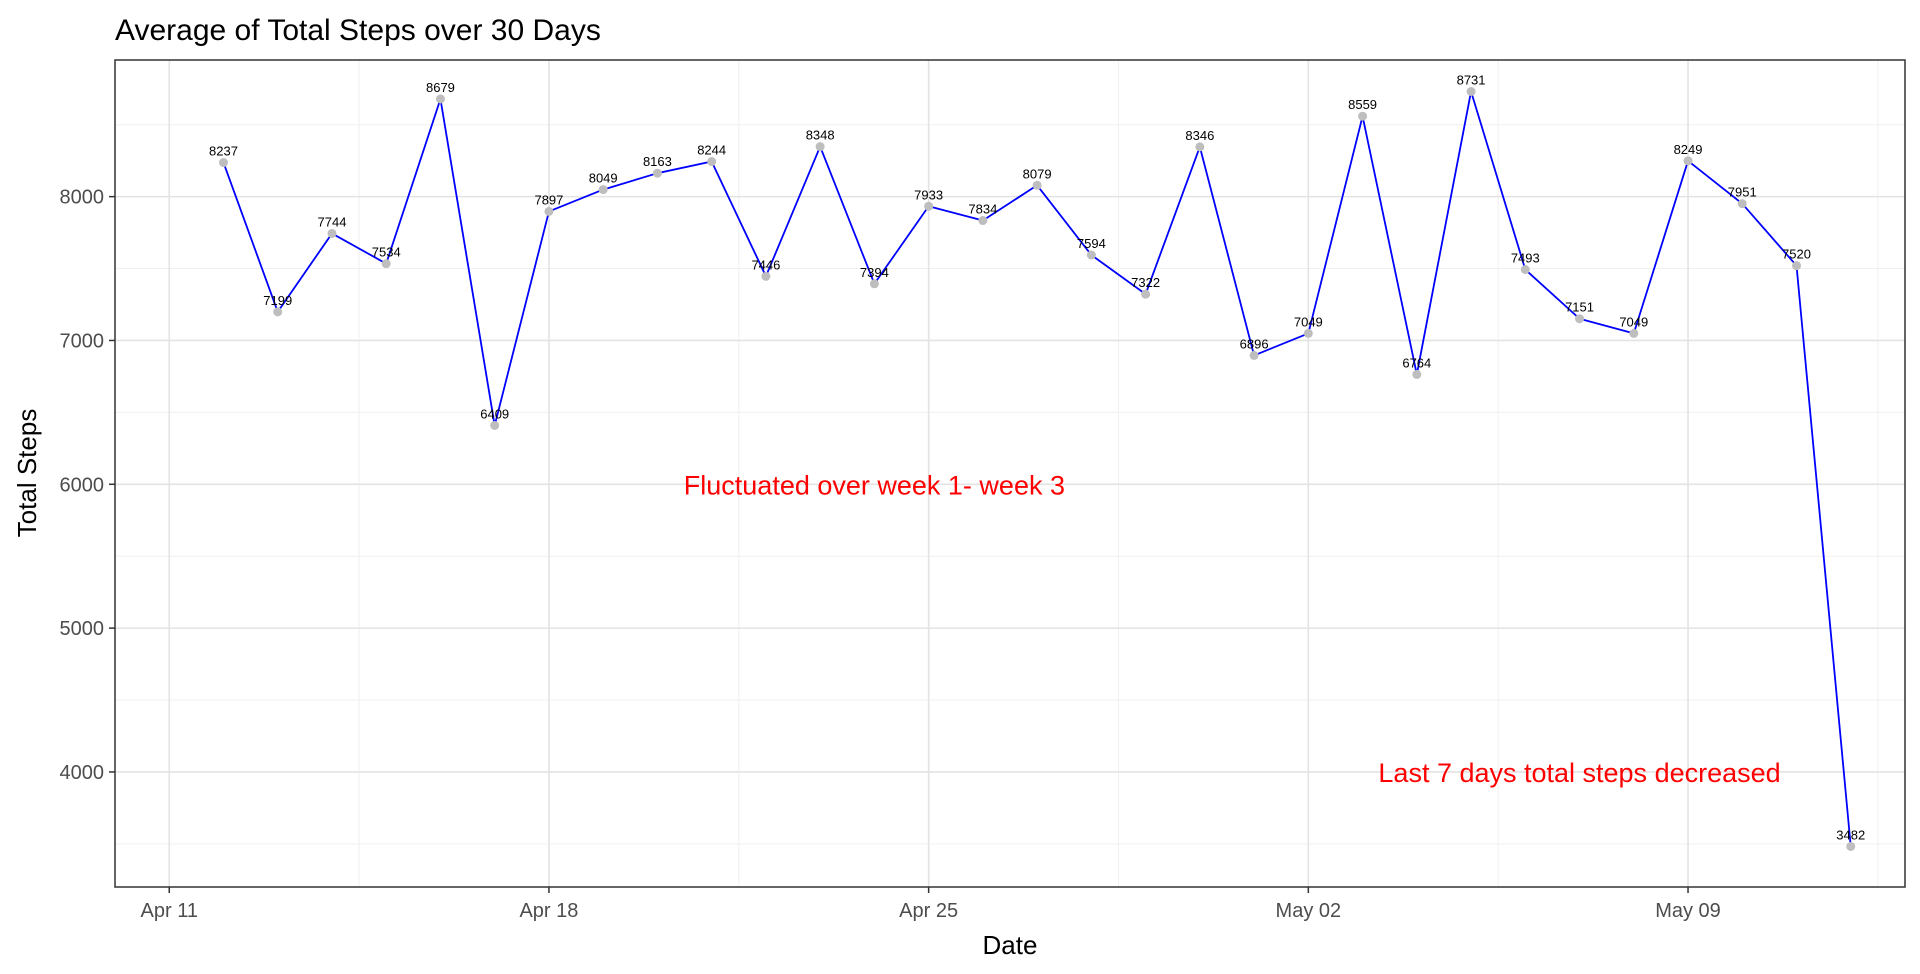 This screenshot has height=974, width=1920. Describe the element at coordinates (1362, 104) in the screenshot. I see `data-label: 8559` at that location.